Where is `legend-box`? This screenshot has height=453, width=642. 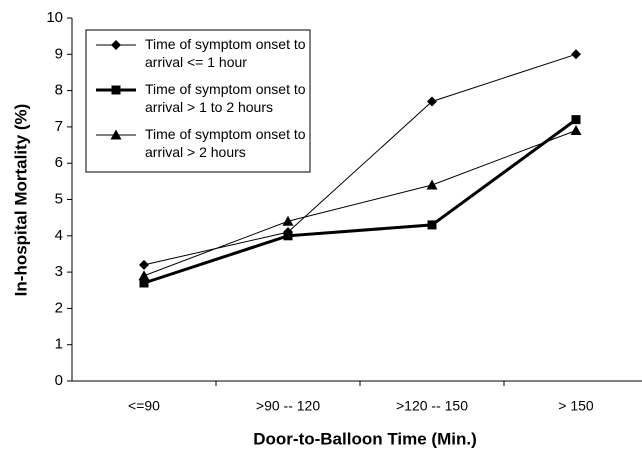 legend-box is located at coordinates (198, 101).